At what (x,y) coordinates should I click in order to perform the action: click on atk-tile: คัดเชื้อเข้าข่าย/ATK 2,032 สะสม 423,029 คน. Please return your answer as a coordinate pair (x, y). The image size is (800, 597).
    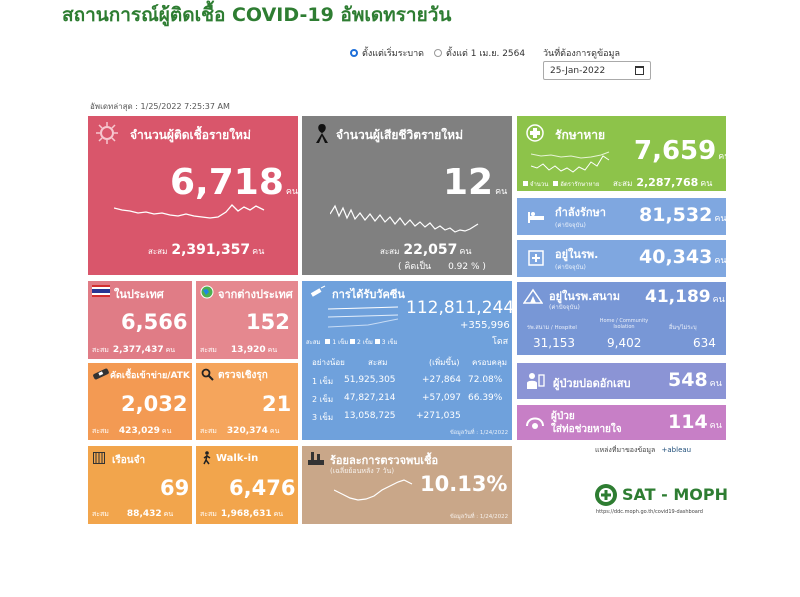
    Looking at the image, I should click on (140, 401).